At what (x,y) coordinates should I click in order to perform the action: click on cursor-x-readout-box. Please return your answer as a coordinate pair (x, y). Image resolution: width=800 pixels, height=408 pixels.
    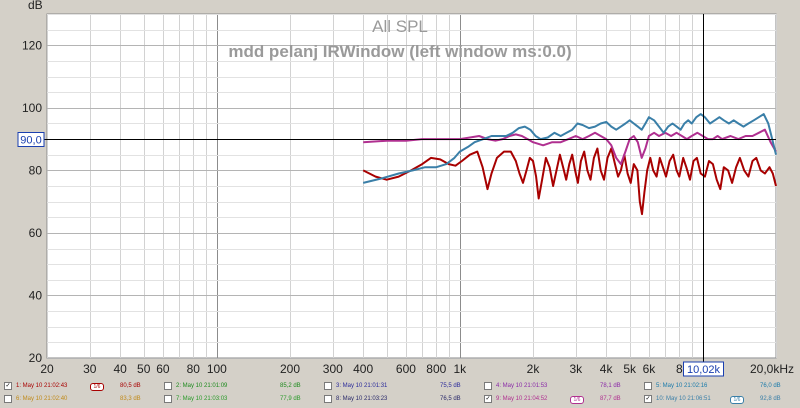
    Looking at the image, I should click on (703, 369).